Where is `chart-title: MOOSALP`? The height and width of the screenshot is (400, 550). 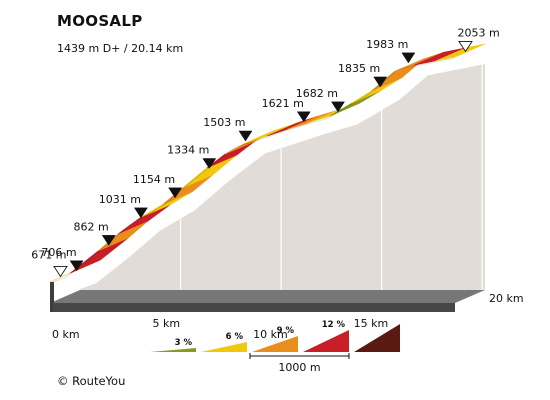
chart-title: MOOSALP is located at coordinates (100, 21).